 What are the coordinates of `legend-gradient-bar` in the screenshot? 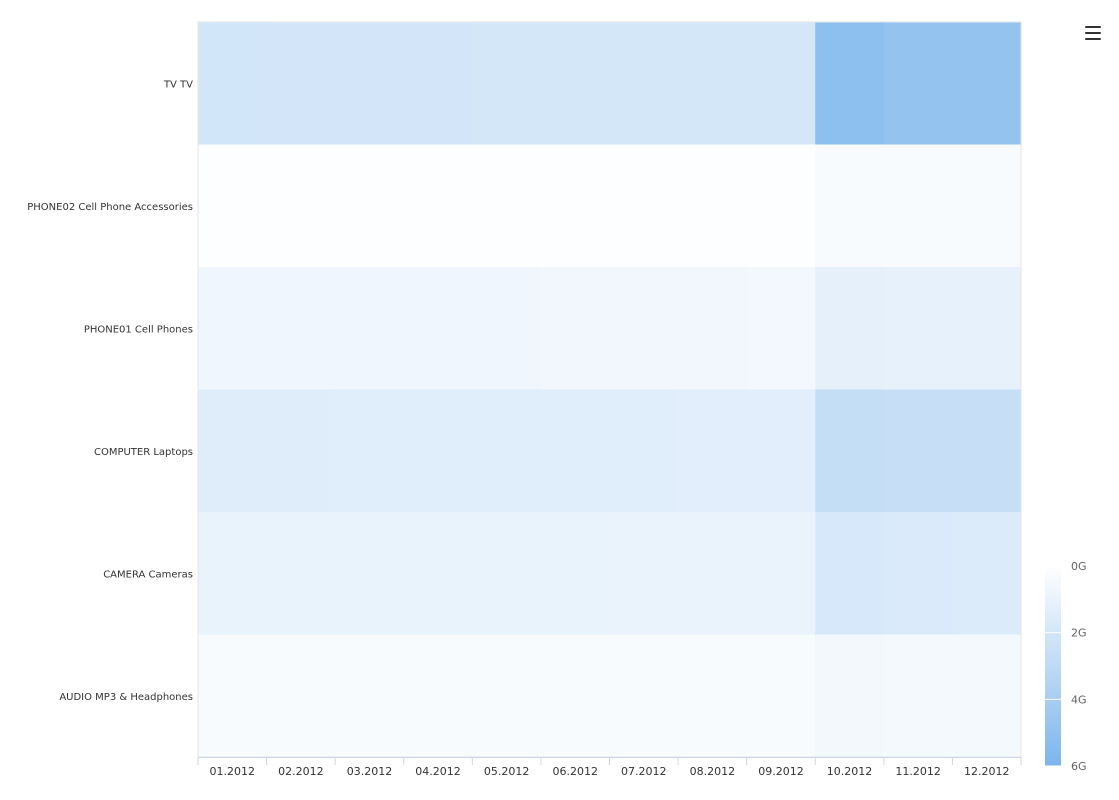 It's located at (1053, 666).